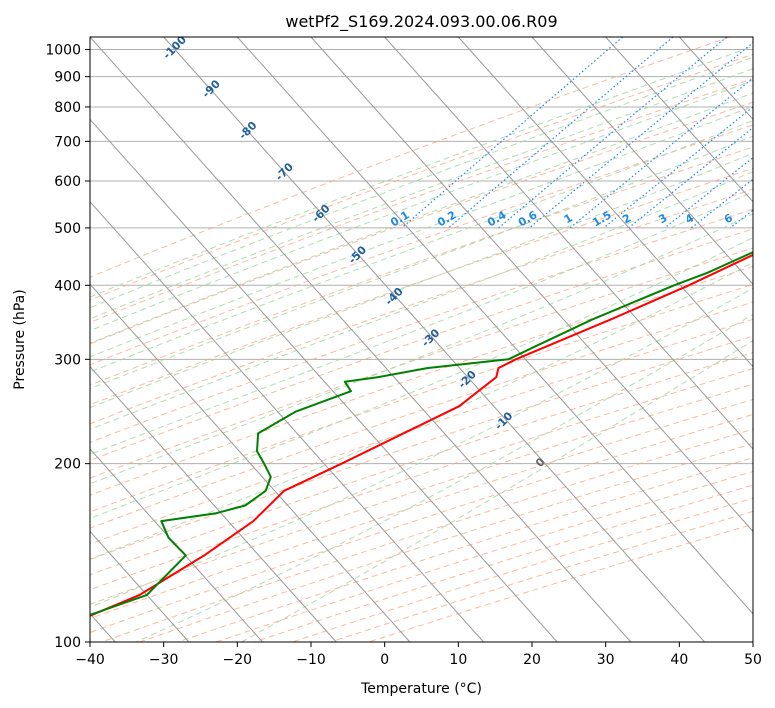  Describe the element at coordinates (528, 218) in the screenshot. I see `mixing-ratio-label: 0.6` at that location.